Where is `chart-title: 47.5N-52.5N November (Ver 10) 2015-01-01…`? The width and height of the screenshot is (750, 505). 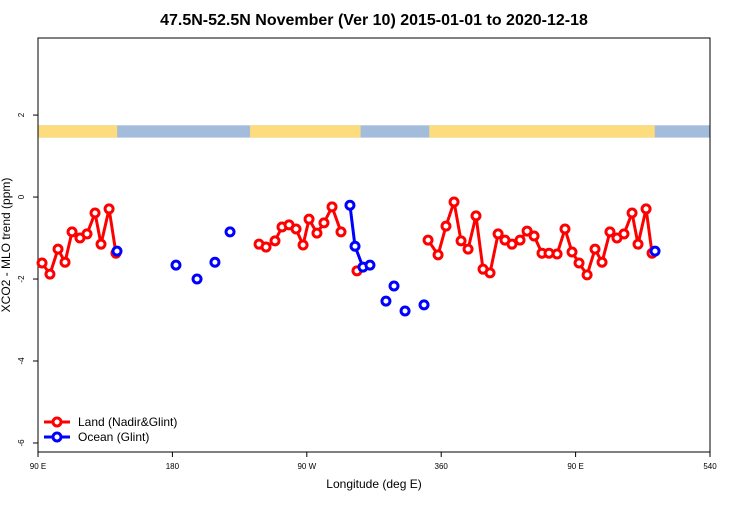
chart-title: 47.5N-52.5N November (Ver 10) 2015-01-01… is located at coordinates (374, 20).